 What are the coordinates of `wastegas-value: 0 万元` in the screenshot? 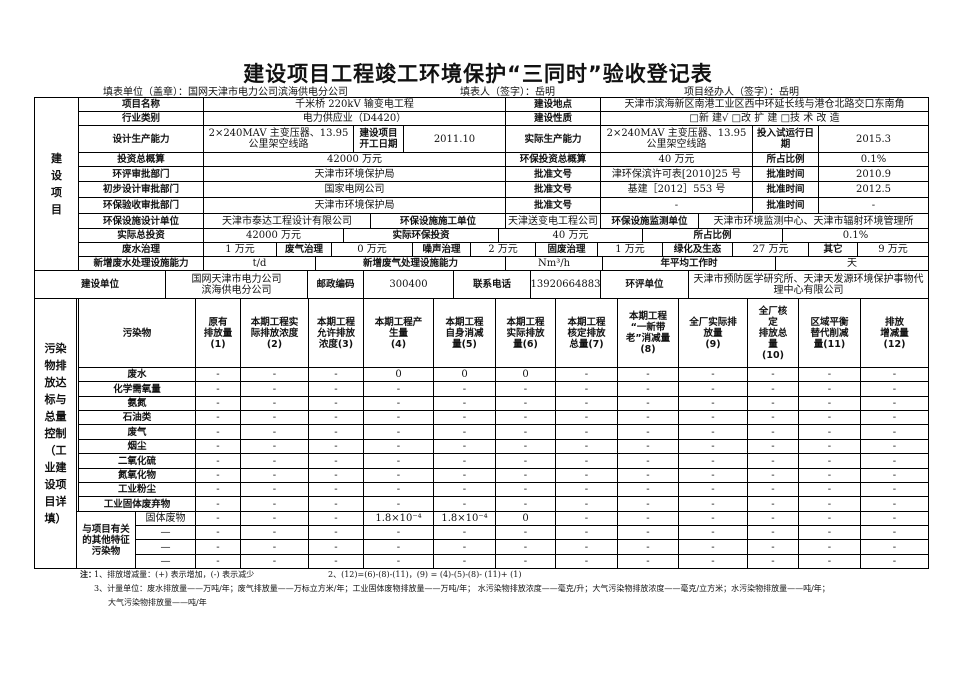 It's located at (372, 249).